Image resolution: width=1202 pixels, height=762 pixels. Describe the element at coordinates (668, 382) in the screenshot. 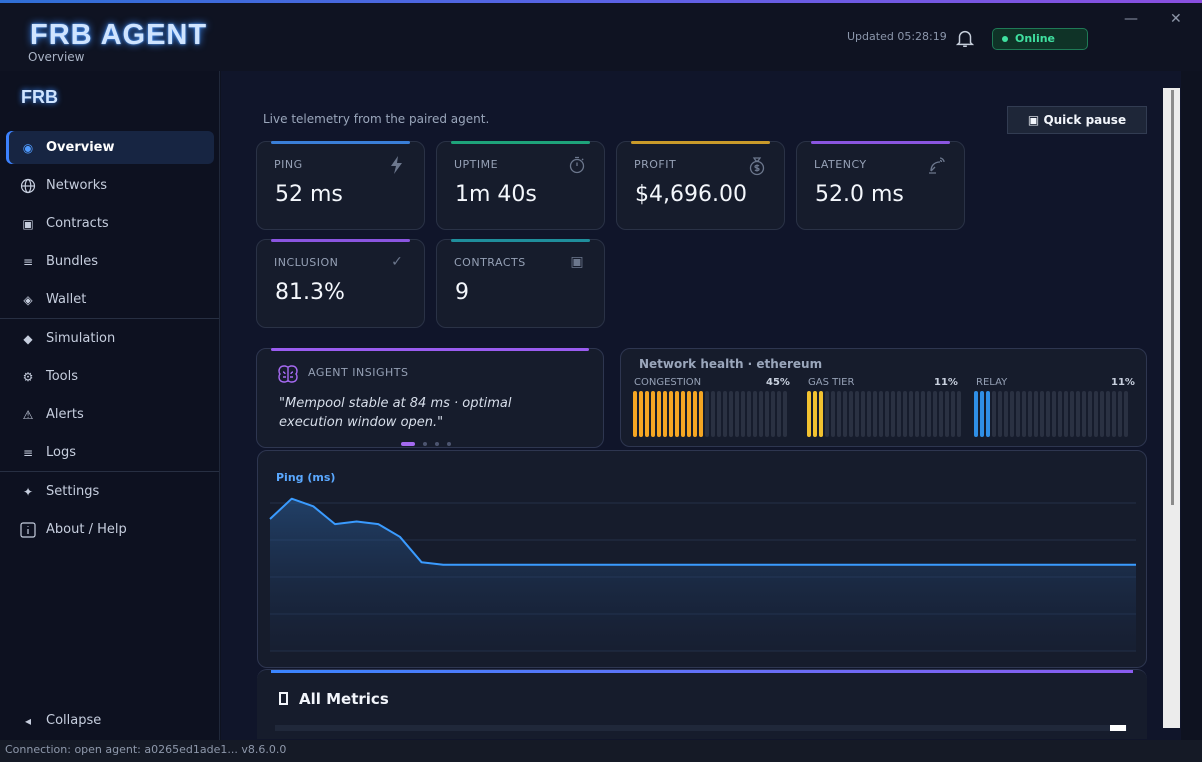

I see `gauge-label-congestion: CONGESTION` at that location.